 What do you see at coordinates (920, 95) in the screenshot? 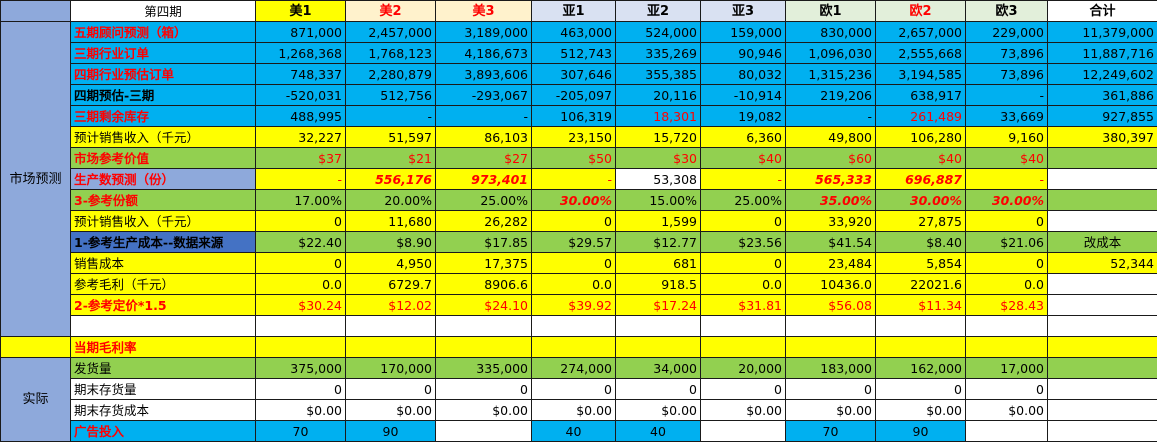
I see `data-cell: 638,917` at bounding box center [920, 95].